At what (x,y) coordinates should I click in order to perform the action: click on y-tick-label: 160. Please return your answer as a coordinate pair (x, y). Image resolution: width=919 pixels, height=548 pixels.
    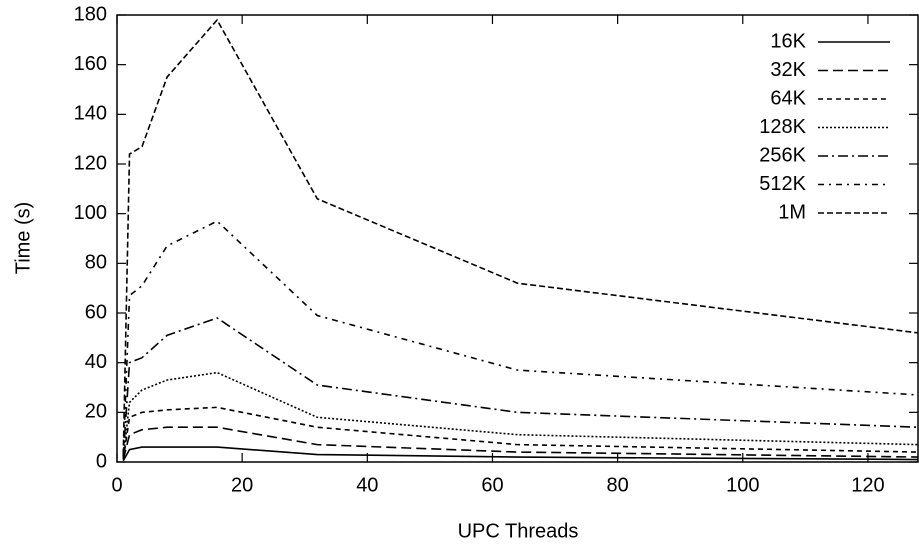
    Looking at the image, I should click on (90, 64).